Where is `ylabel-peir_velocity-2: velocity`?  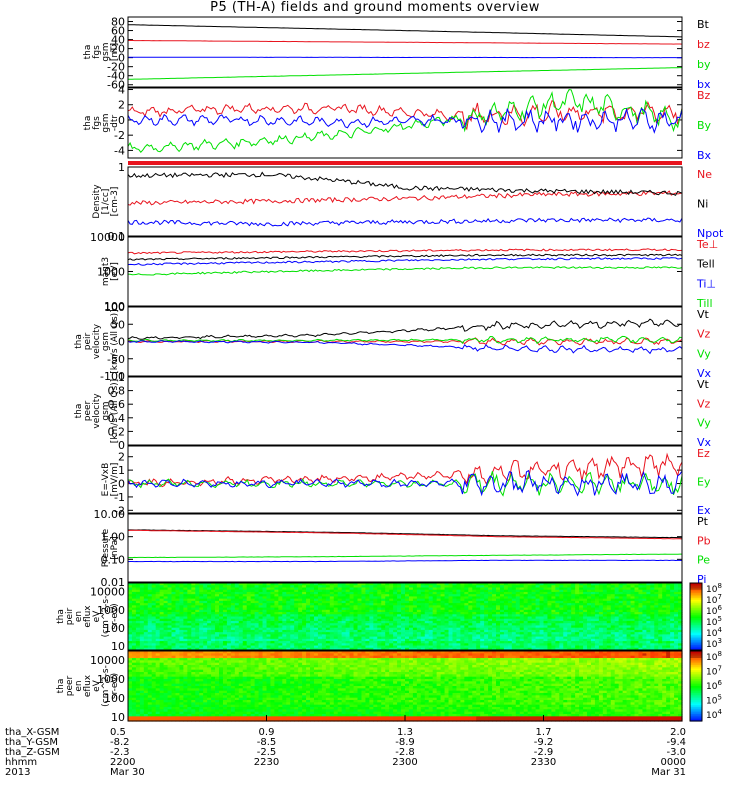 ylabel-peir_velocity-2: velocity is located at coordinates (97, 341).